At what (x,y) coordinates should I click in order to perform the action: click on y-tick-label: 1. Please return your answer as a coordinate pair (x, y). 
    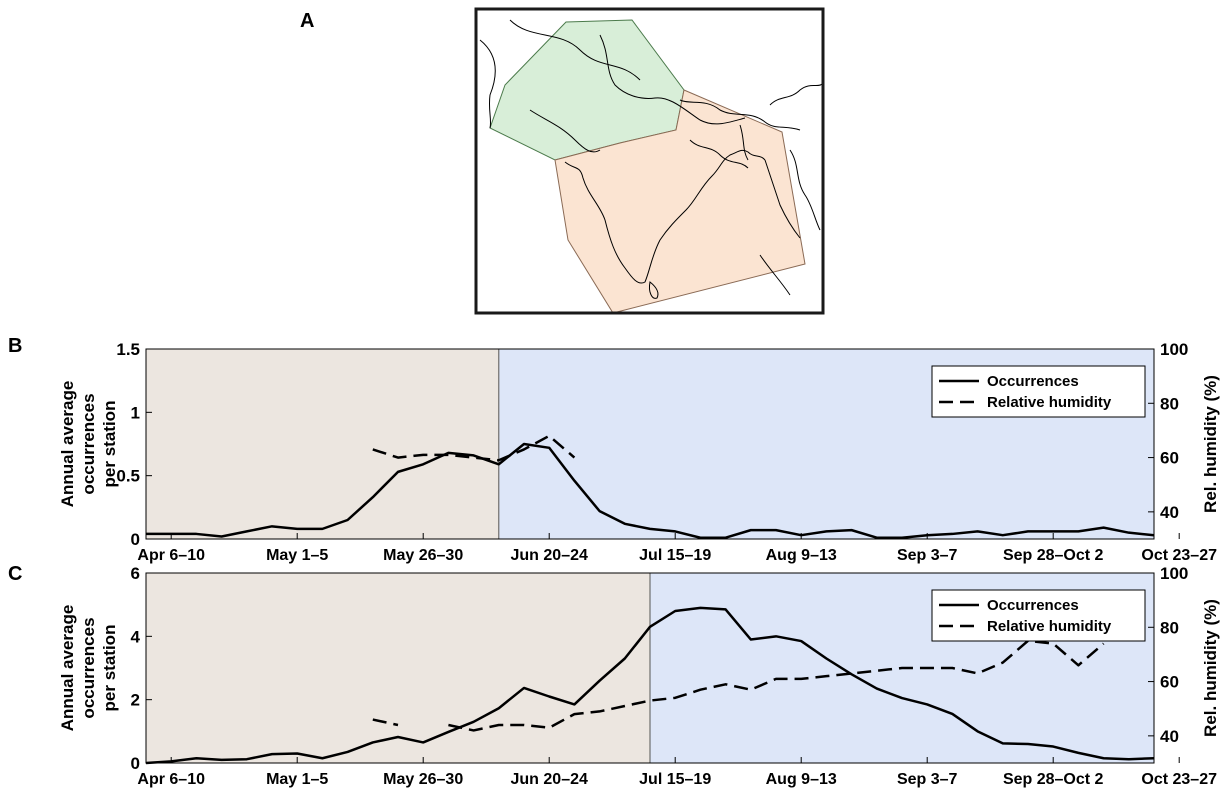
    Looking at the image, I should click on (135, 412).